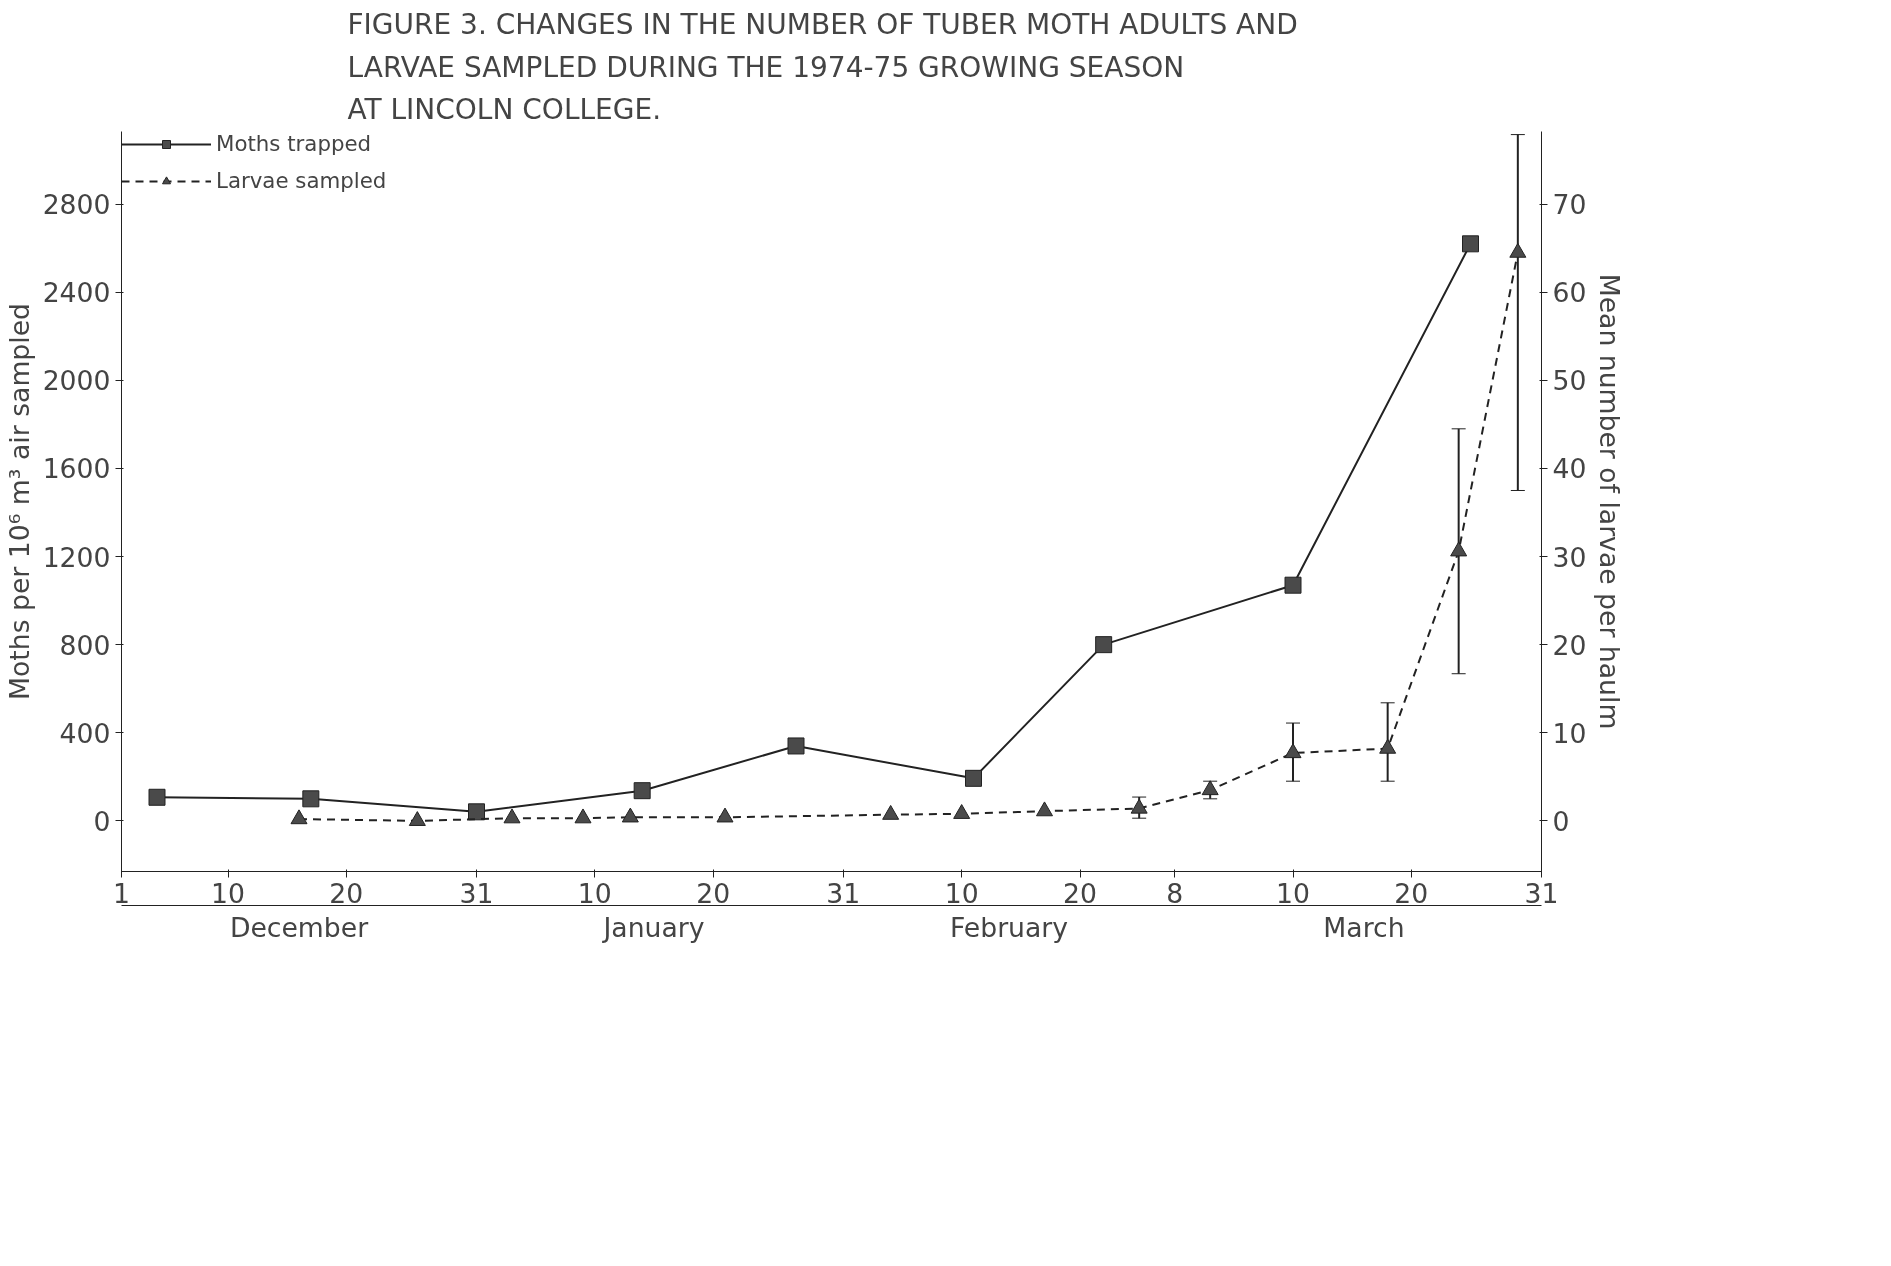  What do you see at coordinates (76, 205) in the screenshot?
I see `y-tick-label: 2800` at bounding box center [76, 205].